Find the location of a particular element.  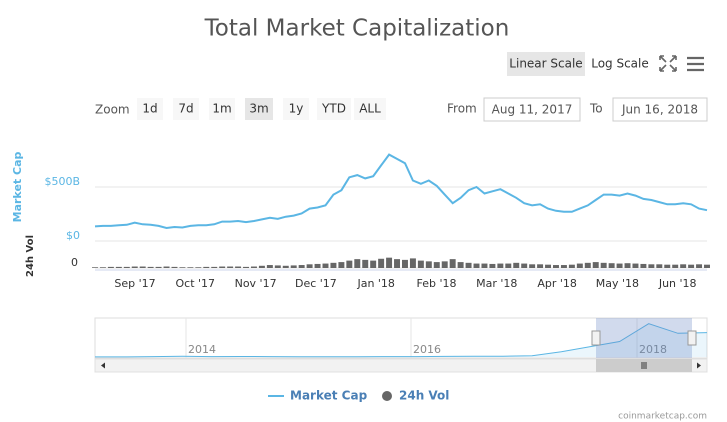

x-tick-label: Mar '18 is located at coordinates (496, 283).